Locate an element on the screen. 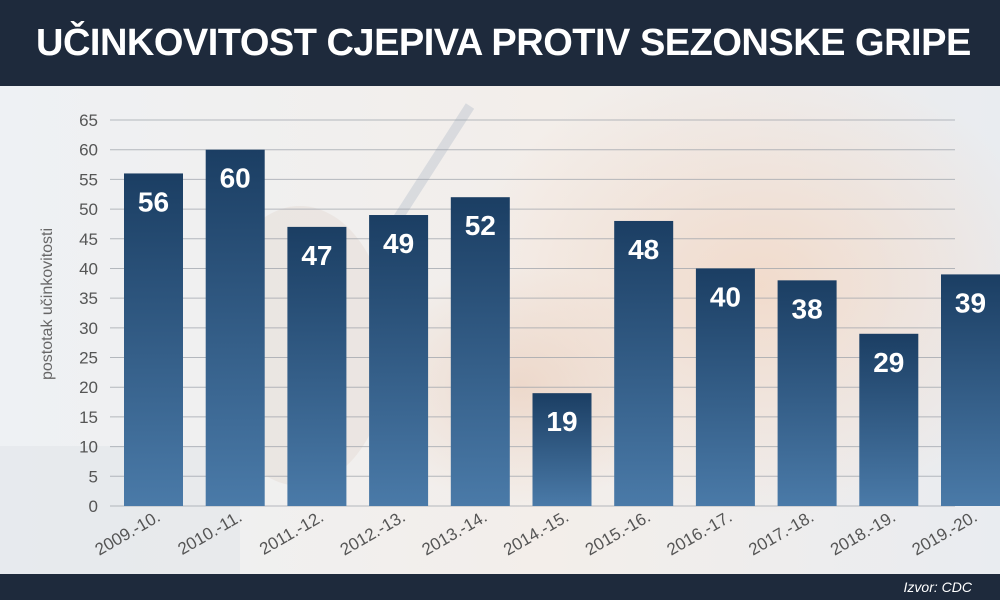 The width and height of the screenshot is (1000, 600). y-tick-label: 55 is located at coordinates (88, 179).